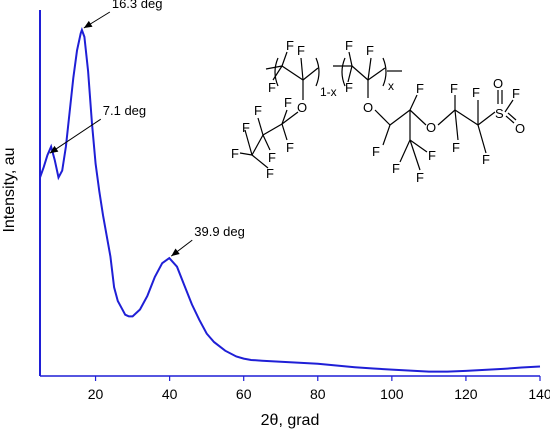  I want to click on x-tick-label: 80, so click(318, 394).